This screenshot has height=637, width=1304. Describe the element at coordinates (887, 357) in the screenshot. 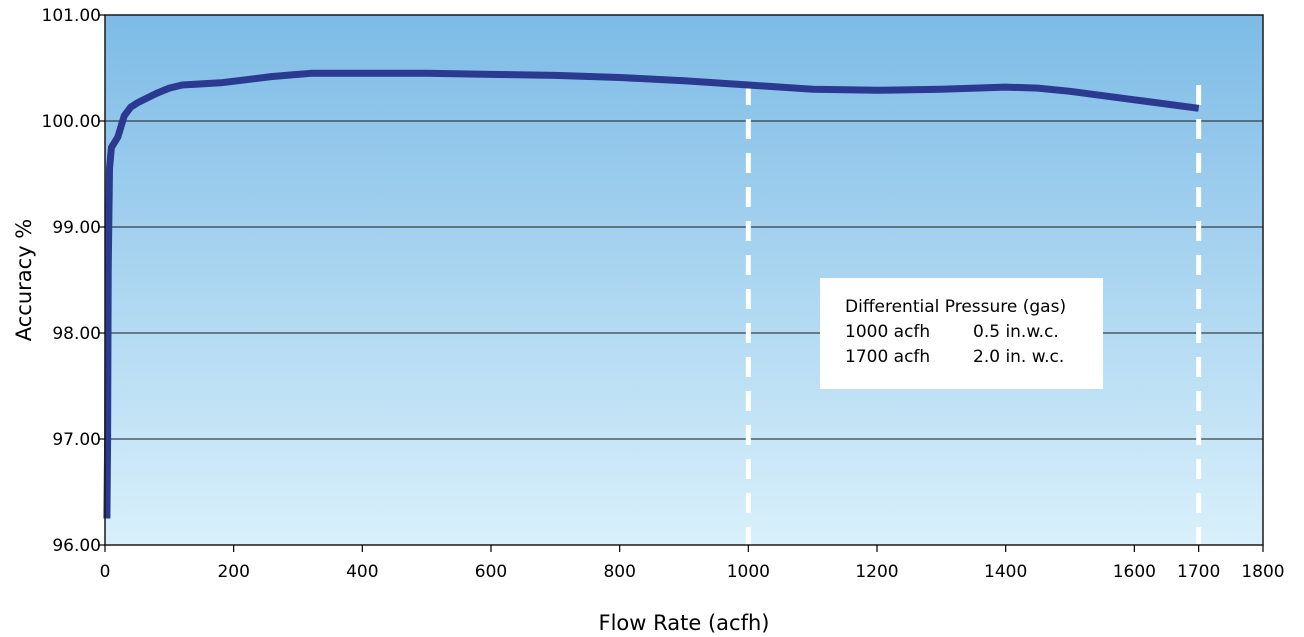

I see `annotation-row-flow: 1700 acfh` at that location.